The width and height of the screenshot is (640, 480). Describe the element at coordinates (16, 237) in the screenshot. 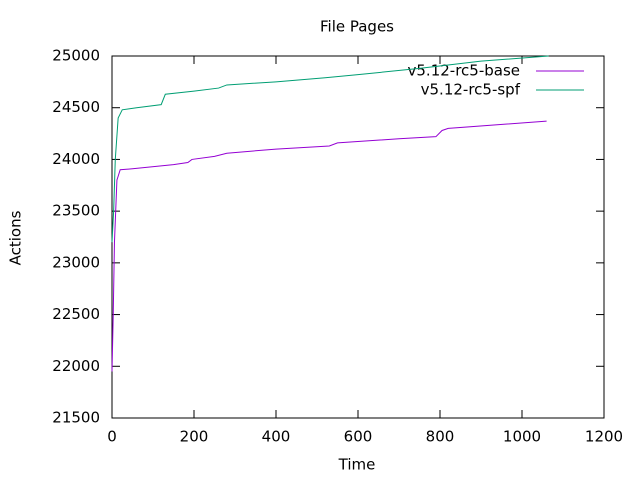

I see `y-axis-label: Actions` at that location.